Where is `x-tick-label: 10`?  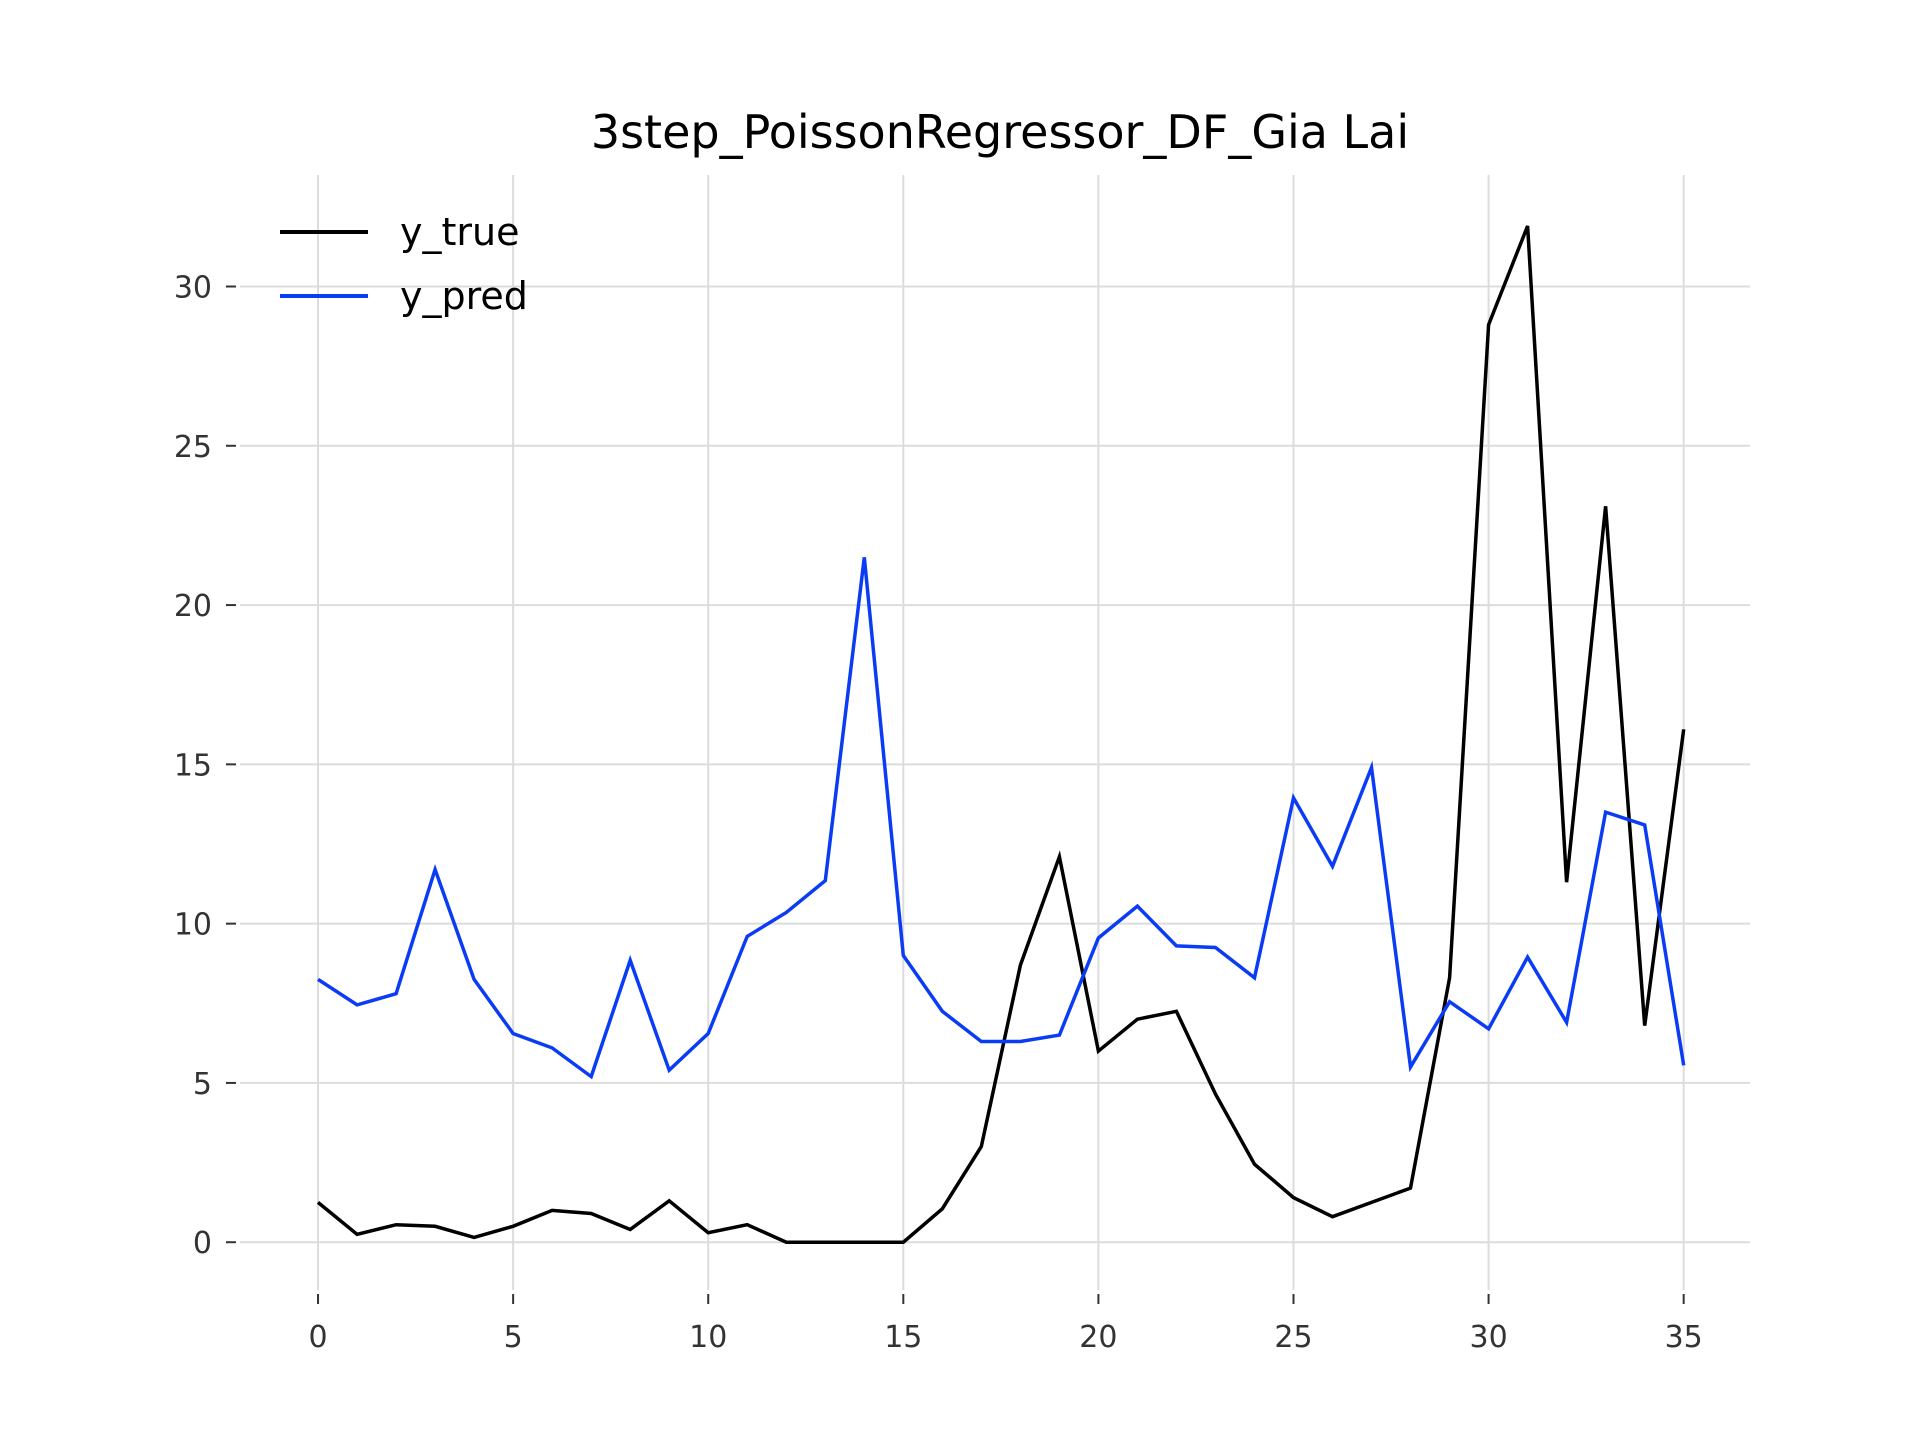 x-tick-label: 10 is located at coordinates (708, 1337).